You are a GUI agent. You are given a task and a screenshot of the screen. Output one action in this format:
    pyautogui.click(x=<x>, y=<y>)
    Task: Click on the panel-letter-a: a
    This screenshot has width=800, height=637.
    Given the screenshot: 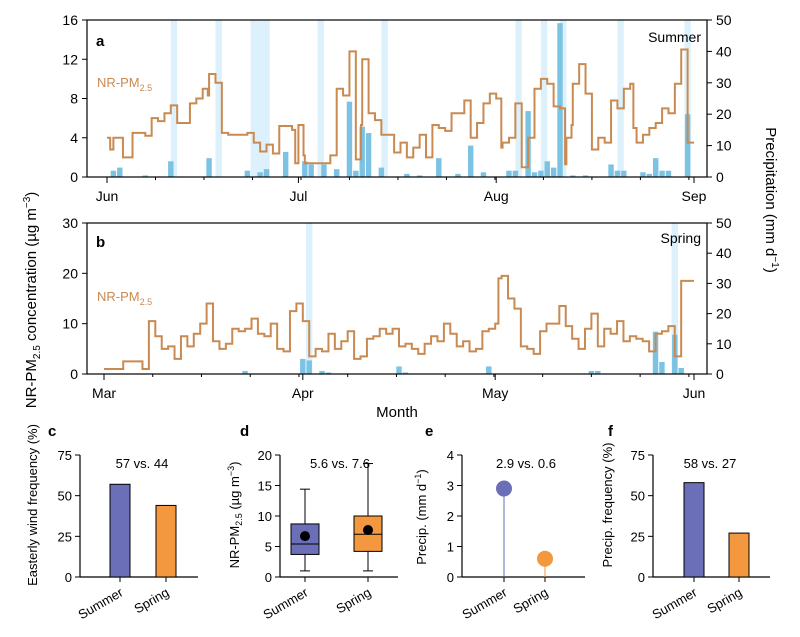 What is the action you would take?
    pyautogui.click(x=100, y=41)
    